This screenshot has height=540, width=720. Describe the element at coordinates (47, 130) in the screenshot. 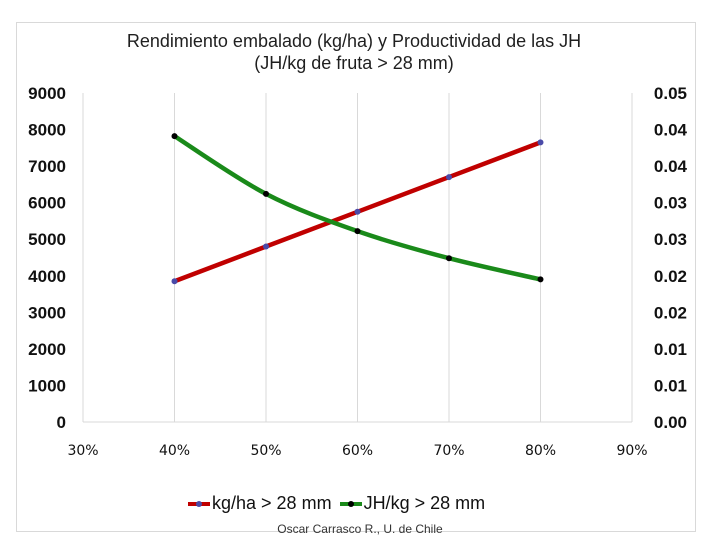

I see `y-left-tick-label: 8000` at that location.